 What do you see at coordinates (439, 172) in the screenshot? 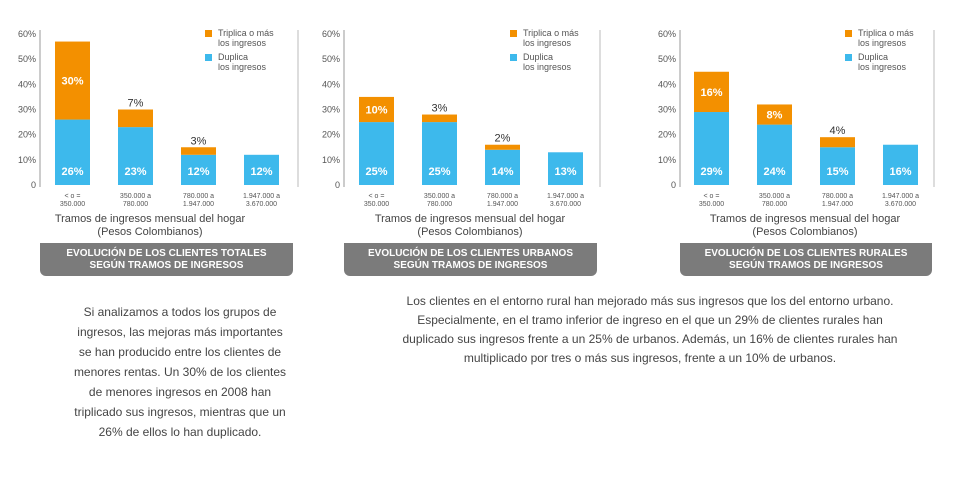
I see `bar-value-label-duplica: 25%` at bounding box center [439, 172].